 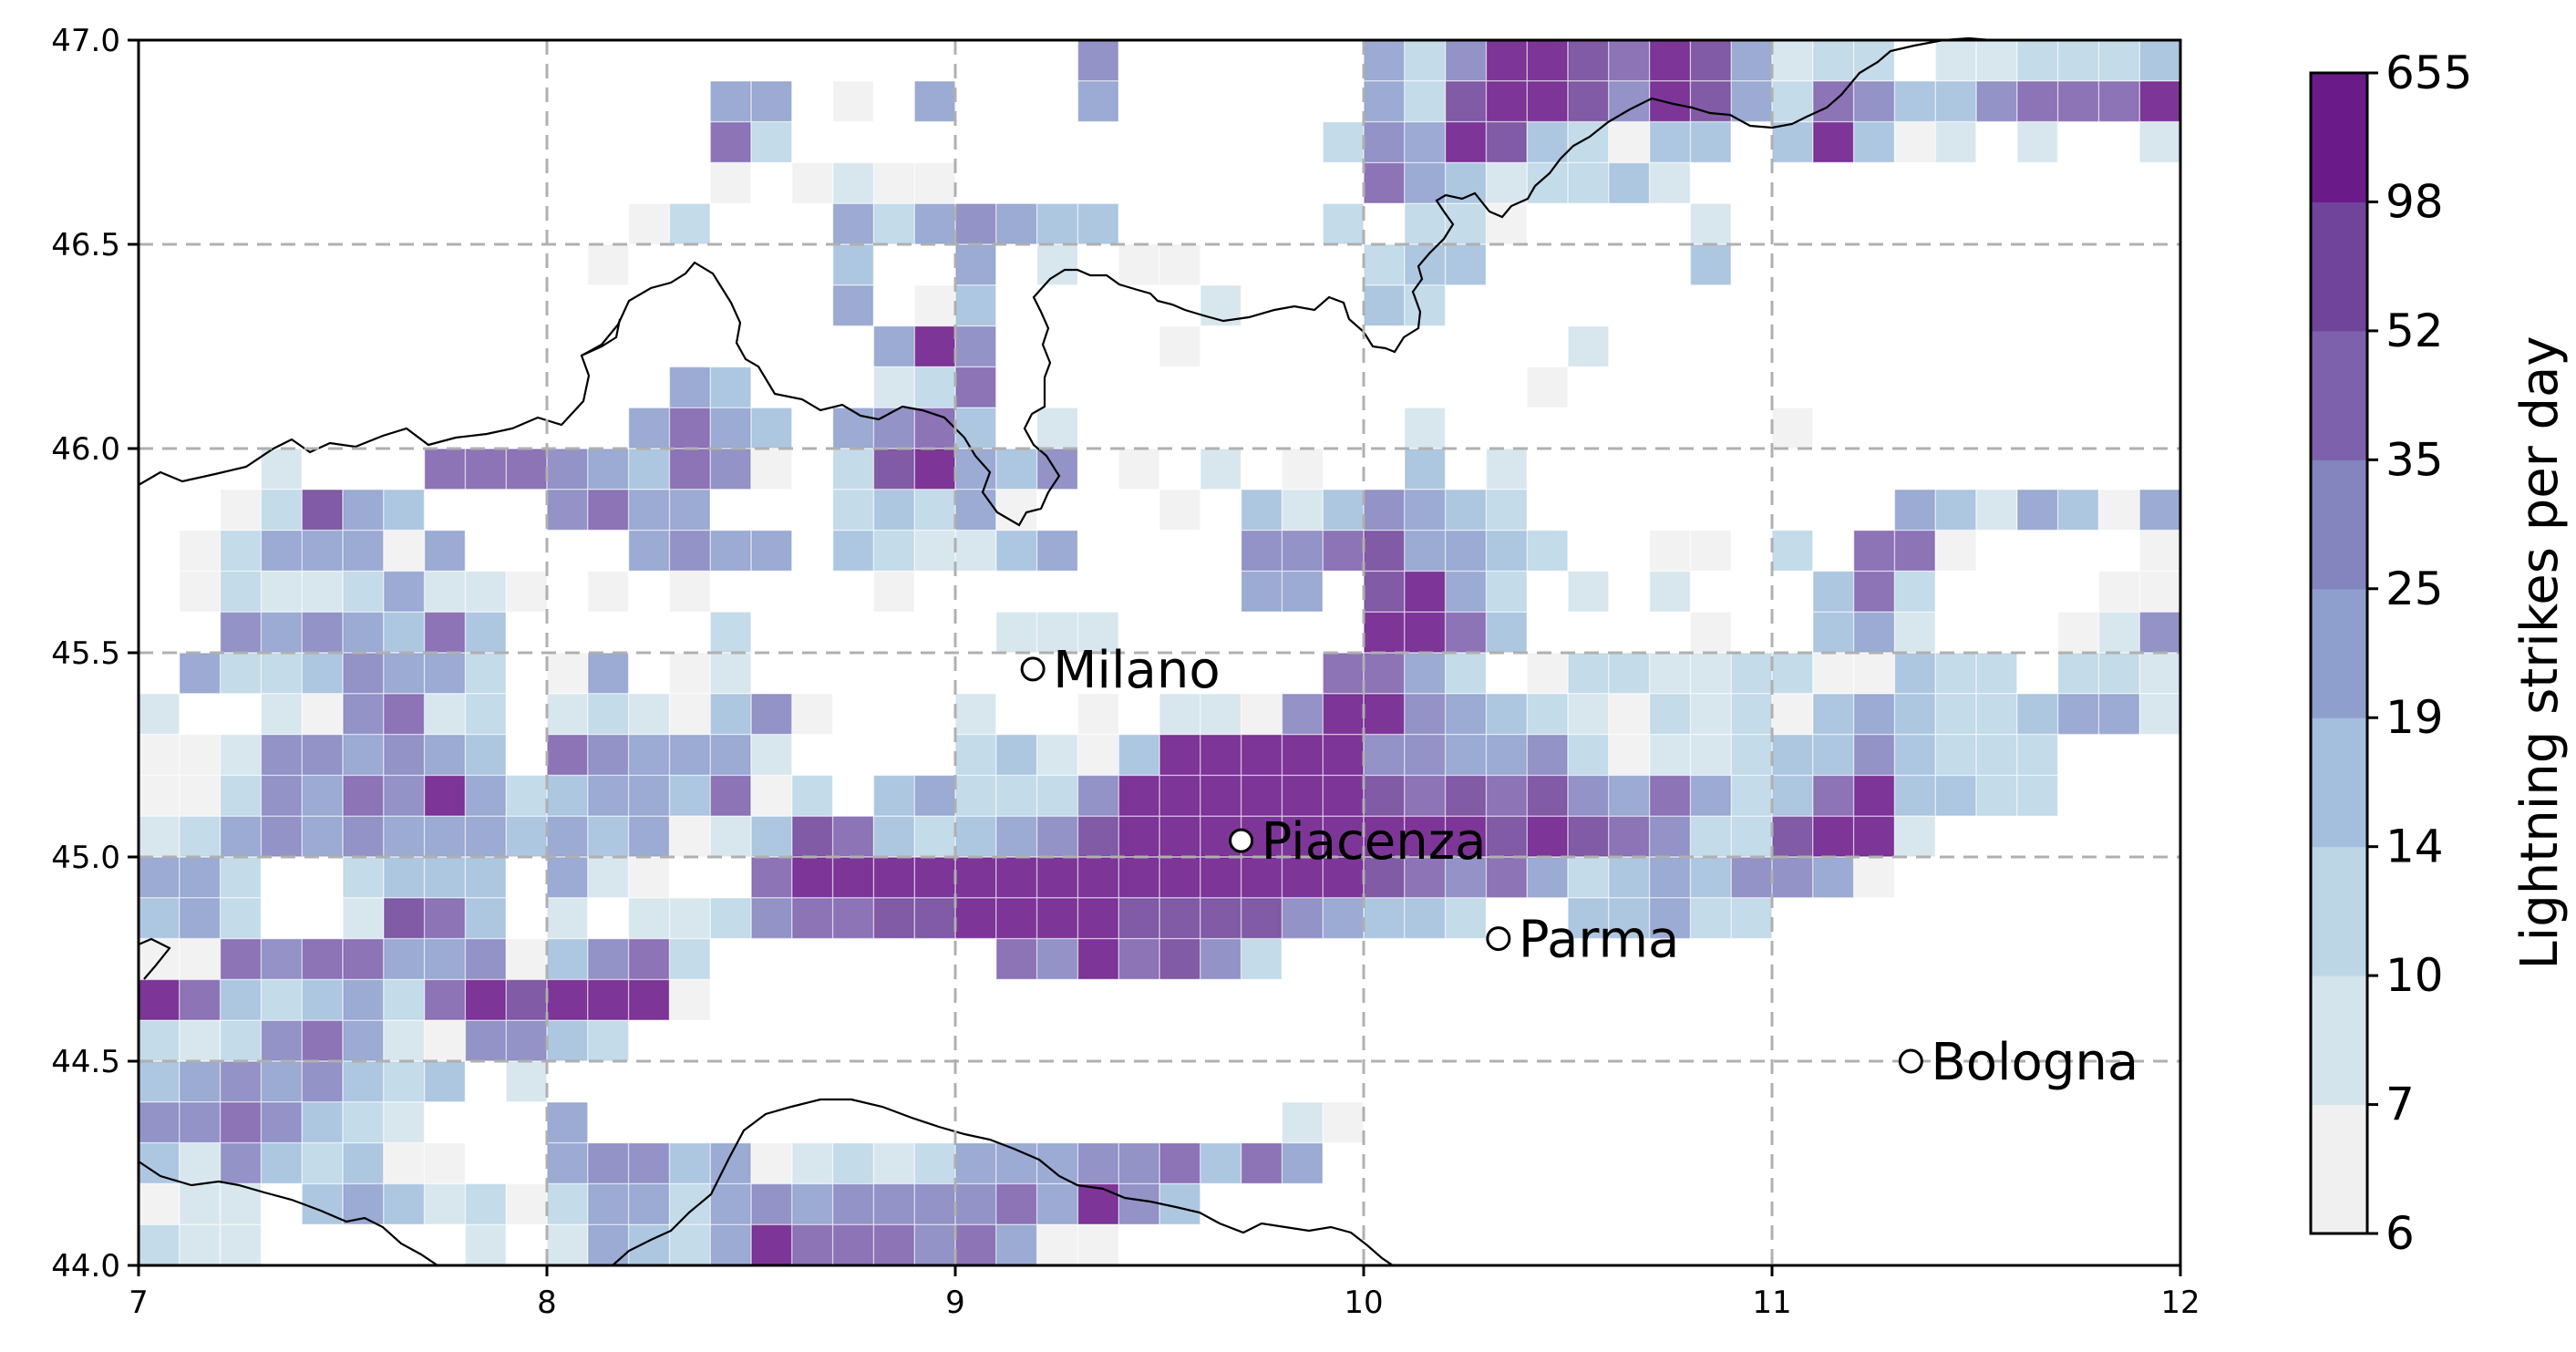 What do you see at coordinates (1599, 940) in the screenshot?
I see `city-label: Parma` at bounding box center [1599, 940].